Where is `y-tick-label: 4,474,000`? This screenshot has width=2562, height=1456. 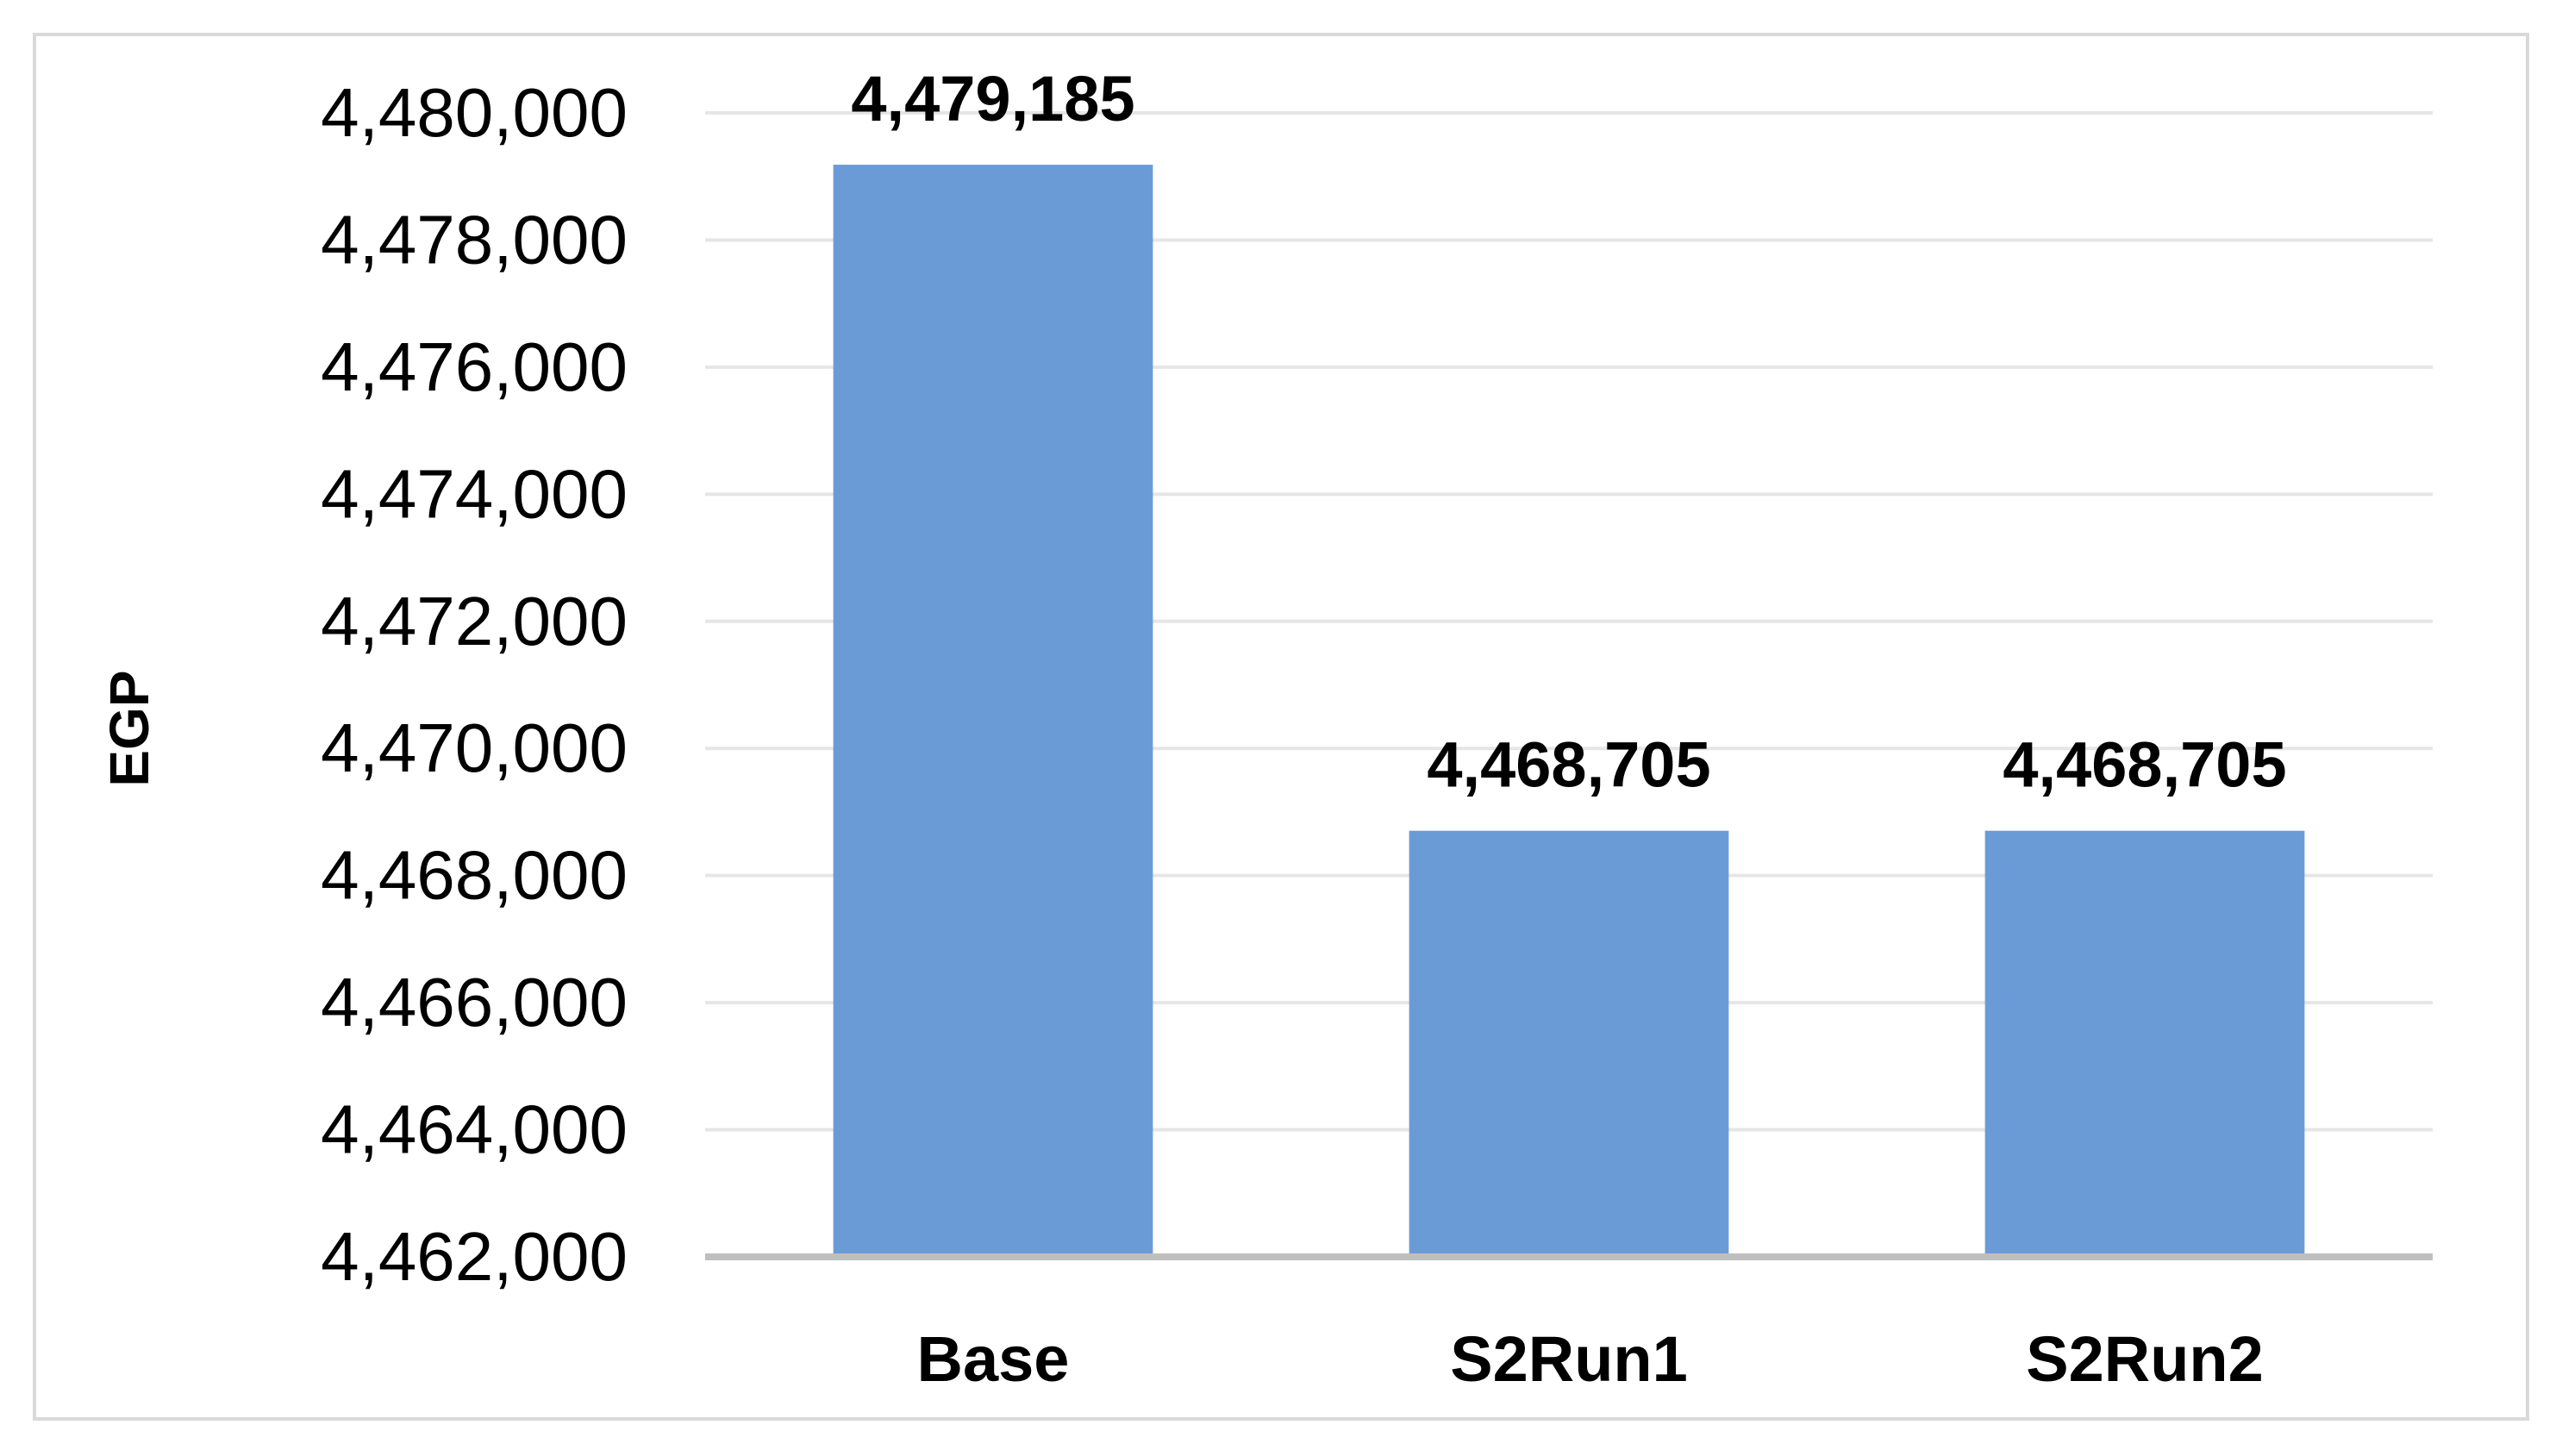 y-tick-label: 4,474,000 is located at coordinates (474, 494).